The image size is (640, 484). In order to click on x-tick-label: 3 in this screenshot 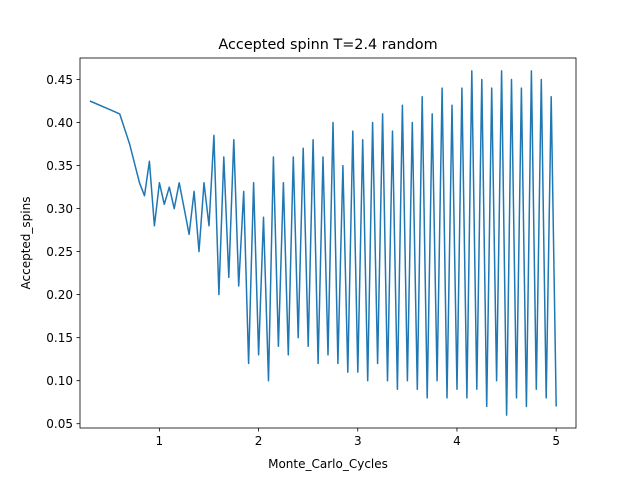, I will do `click(358, 441)`.